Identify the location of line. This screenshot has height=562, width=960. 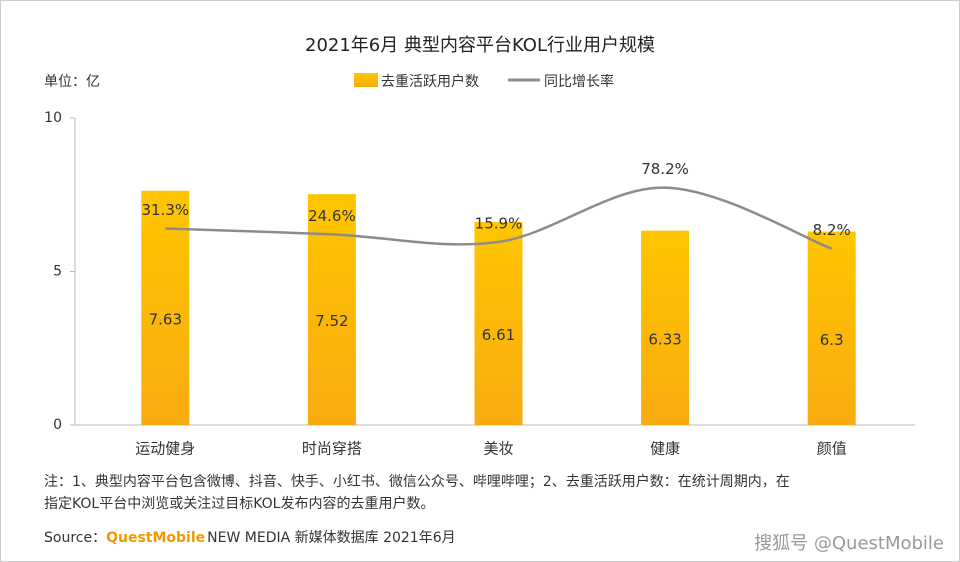
(499, 218).